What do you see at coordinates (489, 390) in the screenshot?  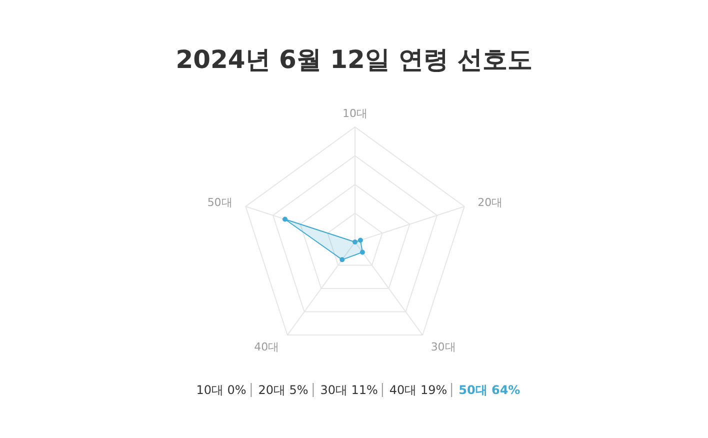 I see `text: 50대 64%` at bounding box center [489, 390].